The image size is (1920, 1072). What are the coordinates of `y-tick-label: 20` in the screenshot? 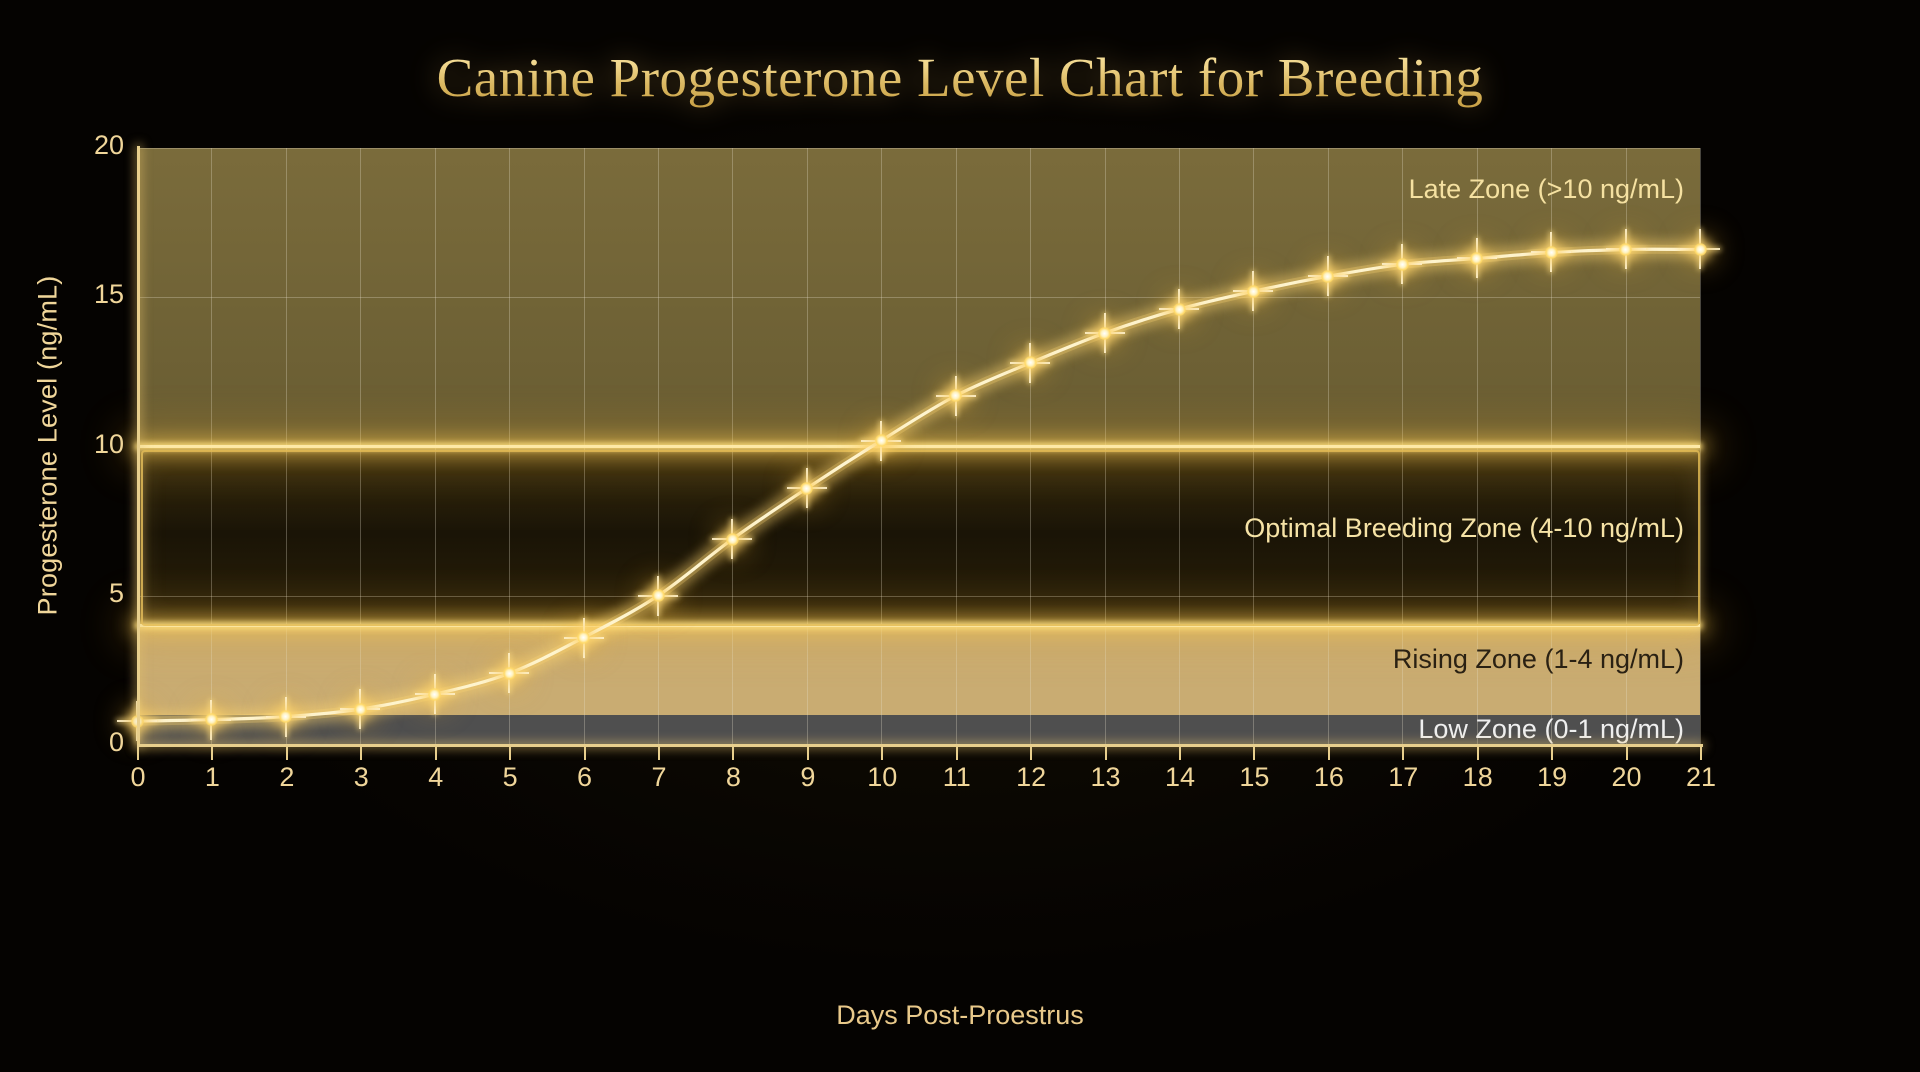 It's located at (108, 145).